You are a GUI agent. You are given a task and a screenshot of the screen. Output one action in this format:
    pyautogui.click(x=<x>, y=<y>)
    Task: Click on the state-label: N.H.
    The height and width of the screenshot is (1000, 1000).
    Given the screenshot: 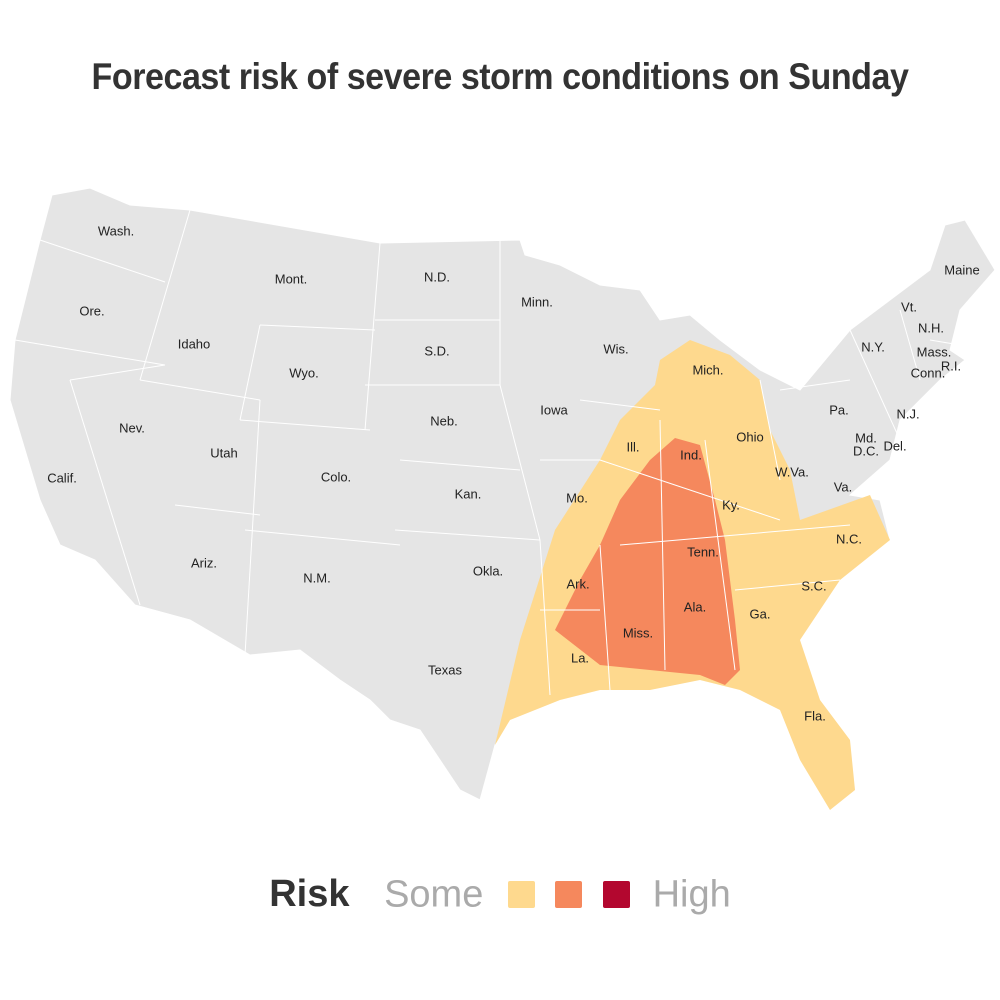 What is the action you would take?
    pyautogui.click(x=931, y=328)
    